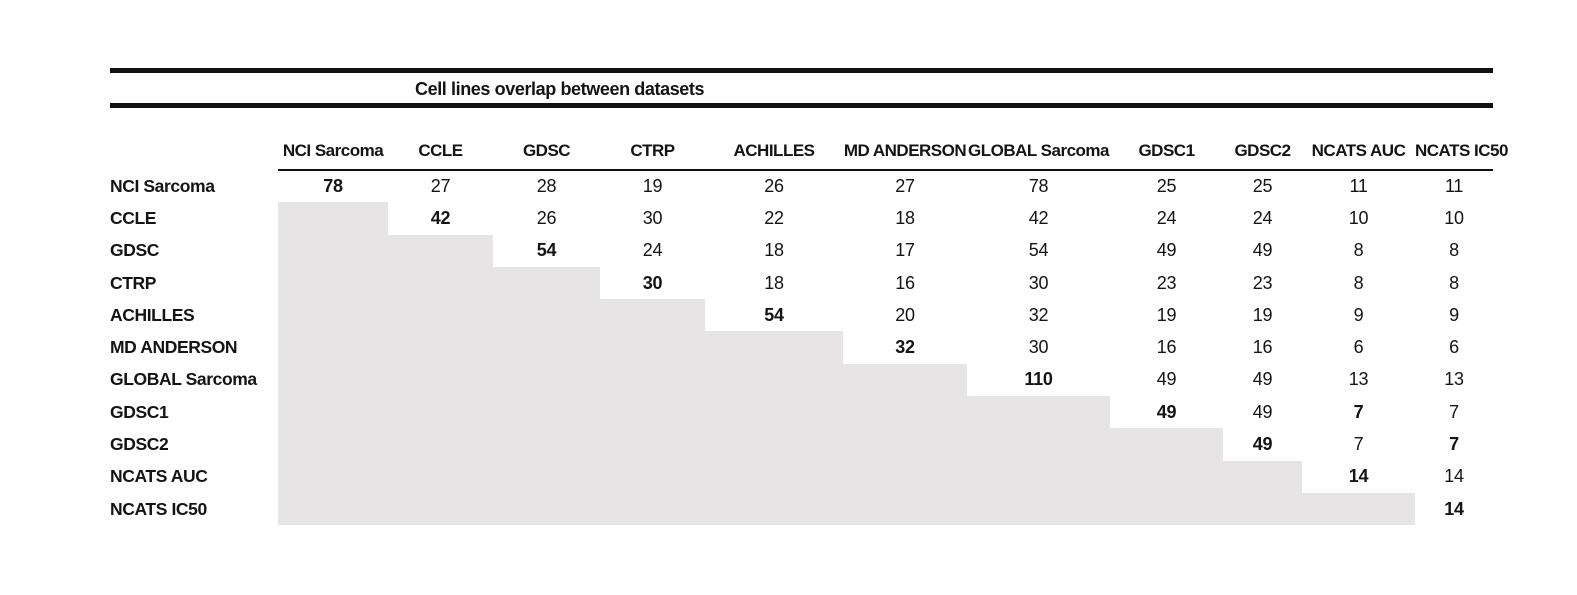  Describe the element at coordinates (133, 217) in the screenshot. I see `row-label: CCLE` at that location.